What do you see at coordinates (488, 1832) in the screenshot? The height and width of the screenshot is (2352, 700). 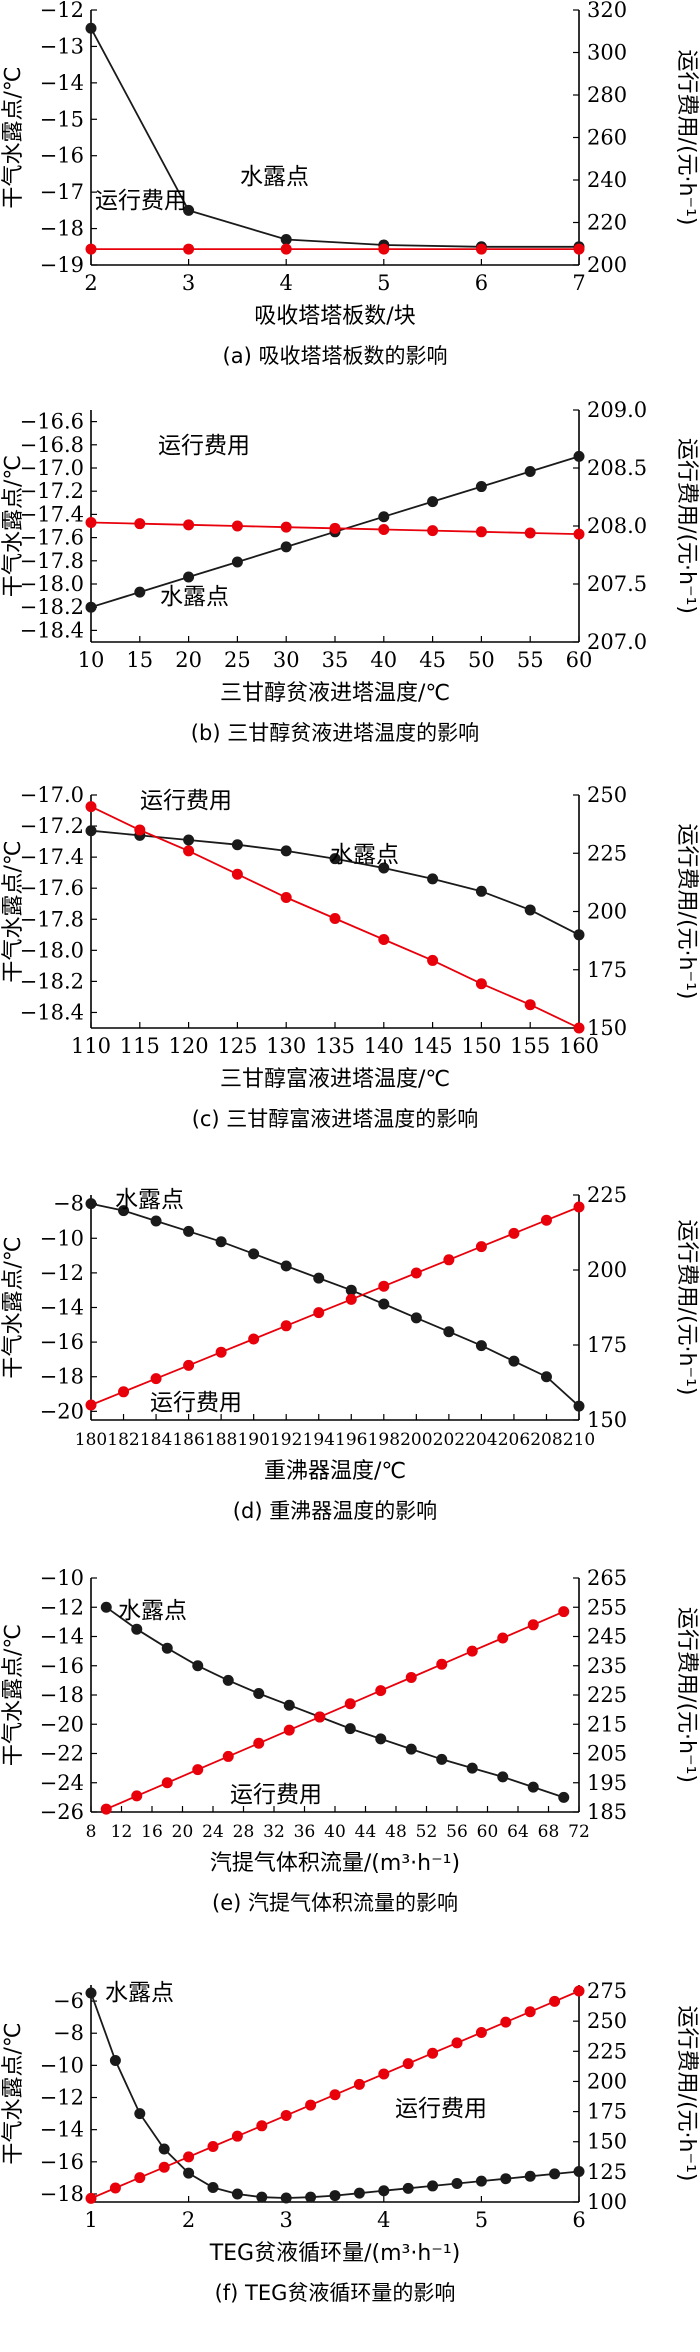 I see `panel-e-x-tick-label: 60` at bounding box center [488, 1832].